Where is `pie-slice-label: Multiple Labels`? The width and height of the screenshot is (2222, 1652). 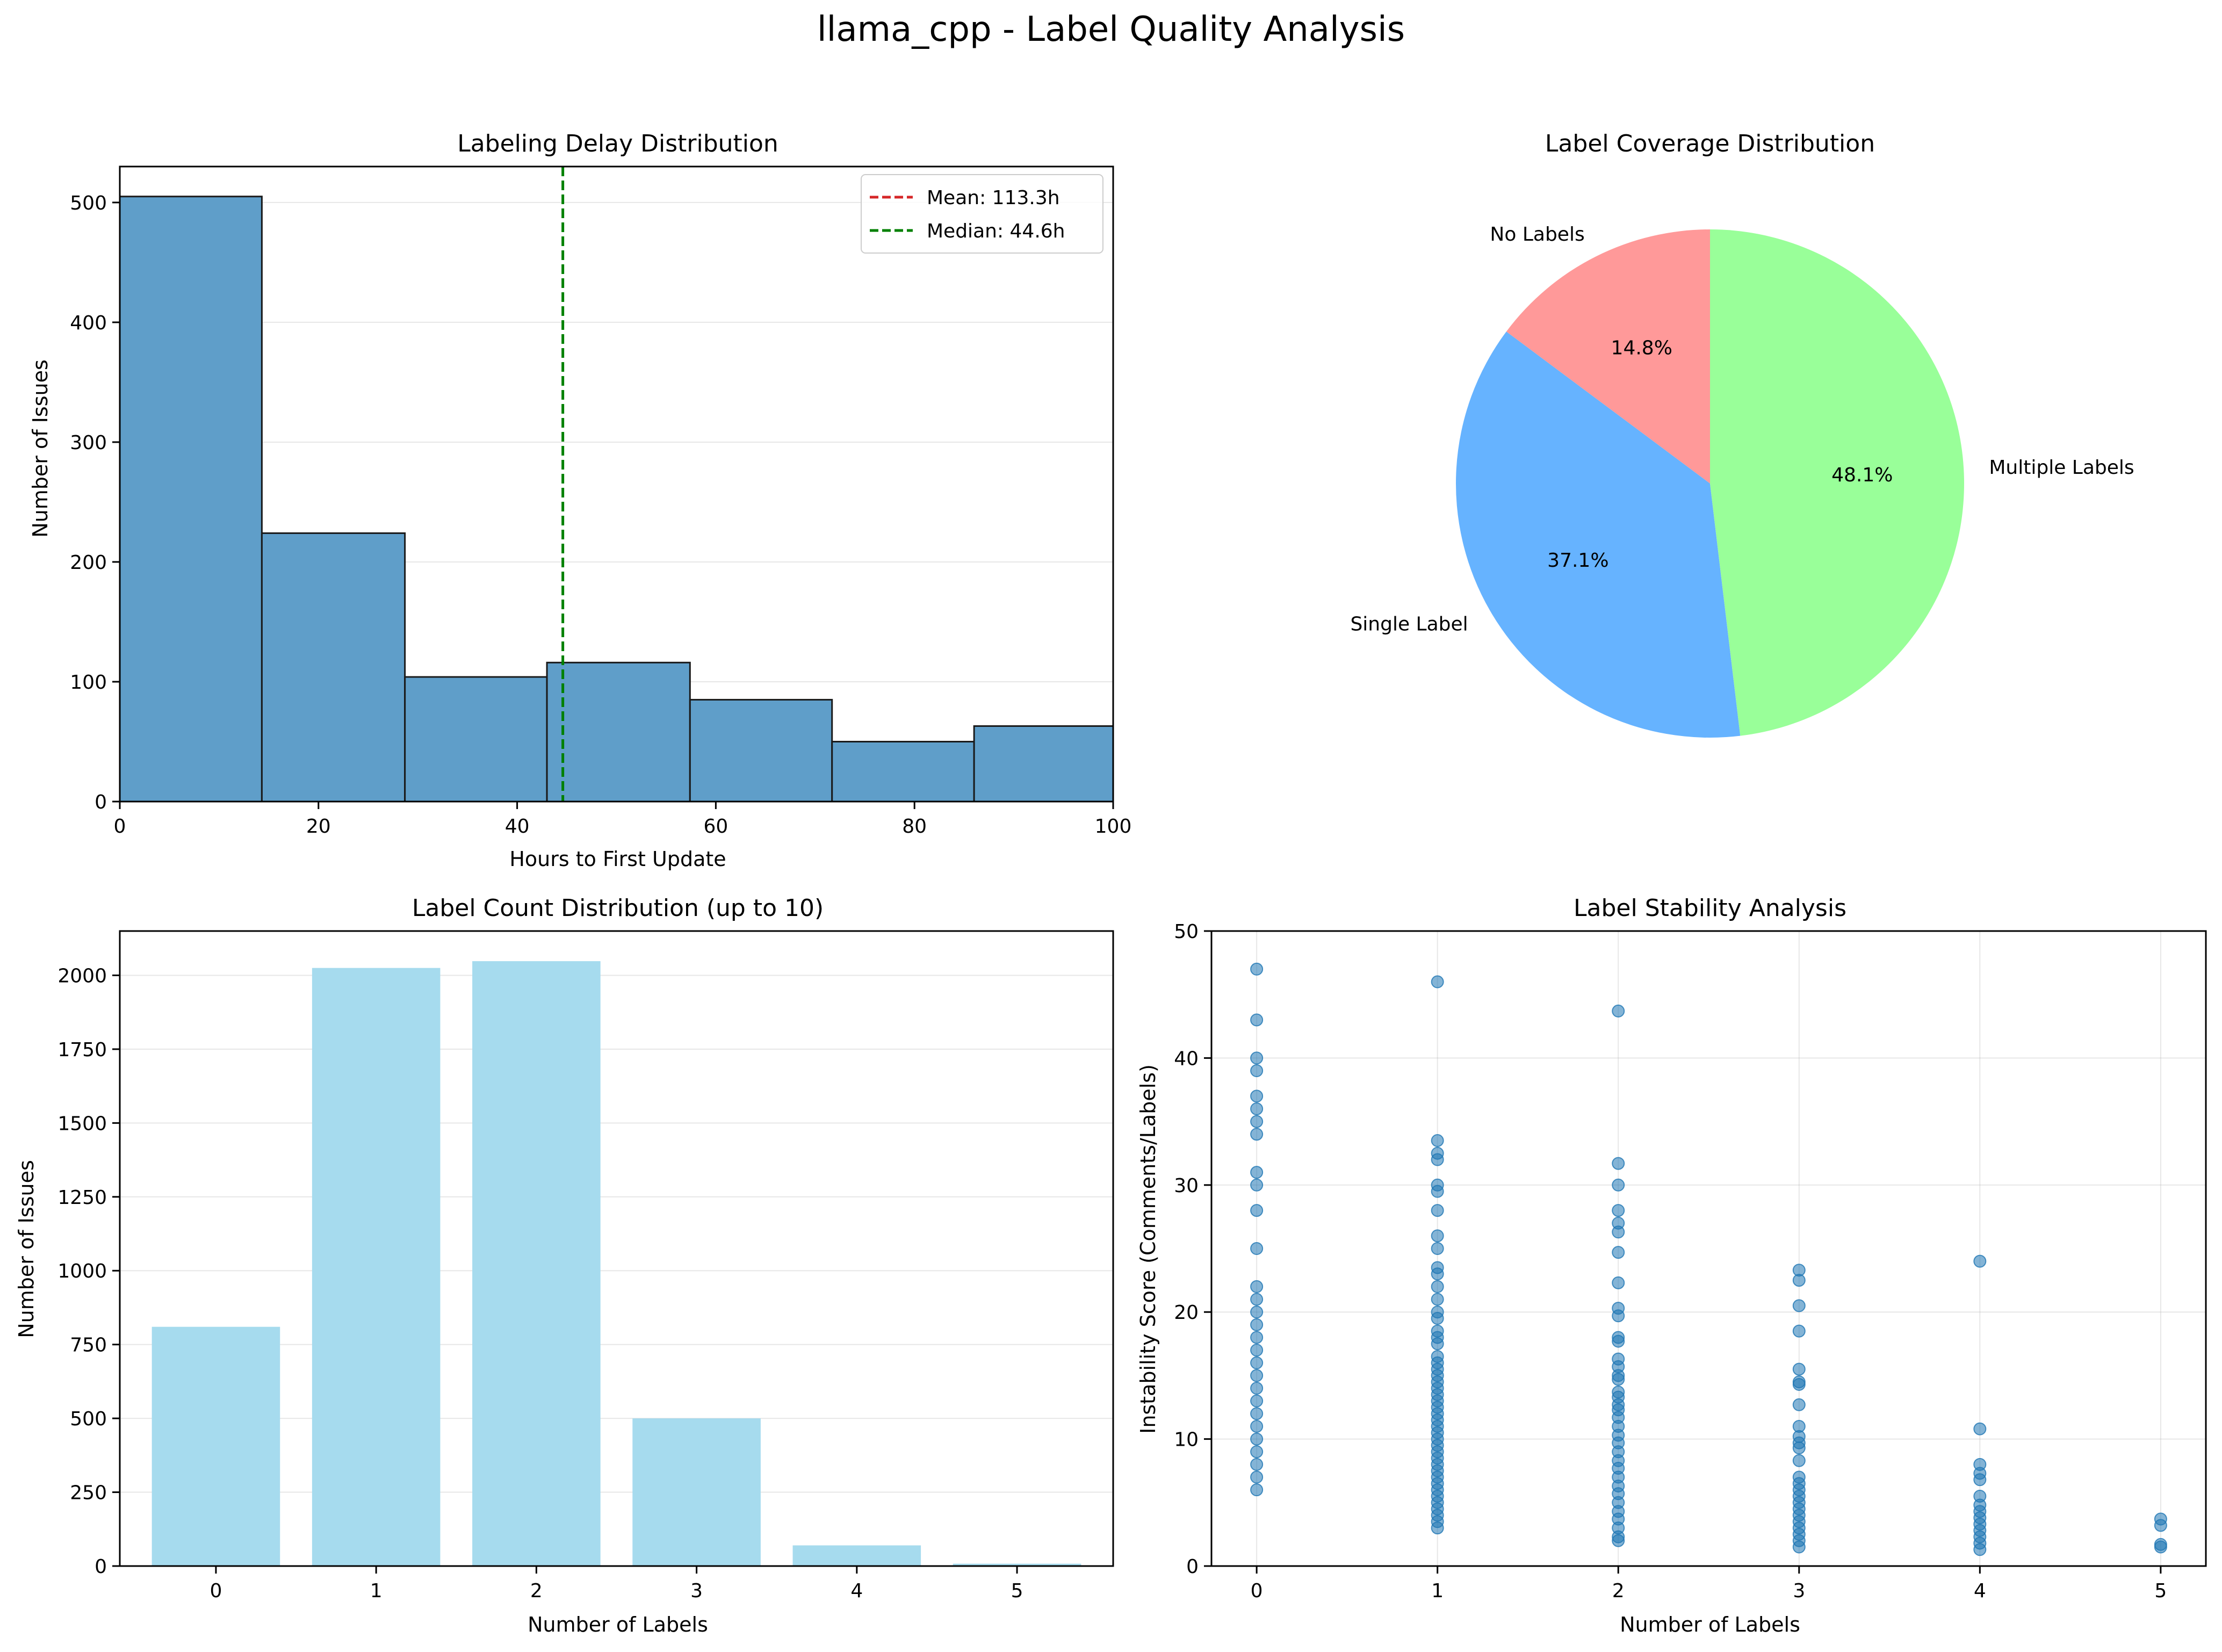 pie-slice-label: Multiple Labels is located at coordinates (2061, 468).